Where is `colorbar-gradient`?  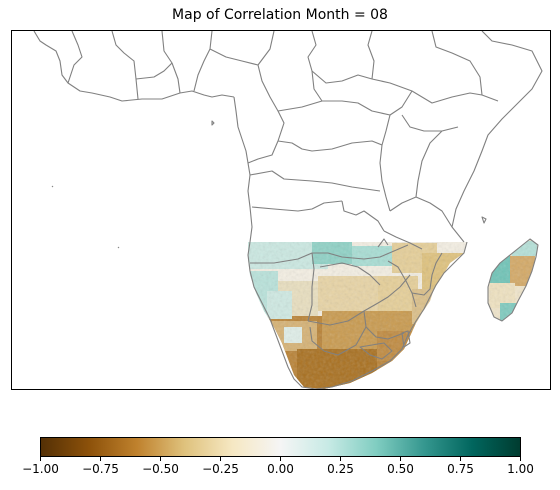
colorbar-gradient is located at coordinates (280, 447).